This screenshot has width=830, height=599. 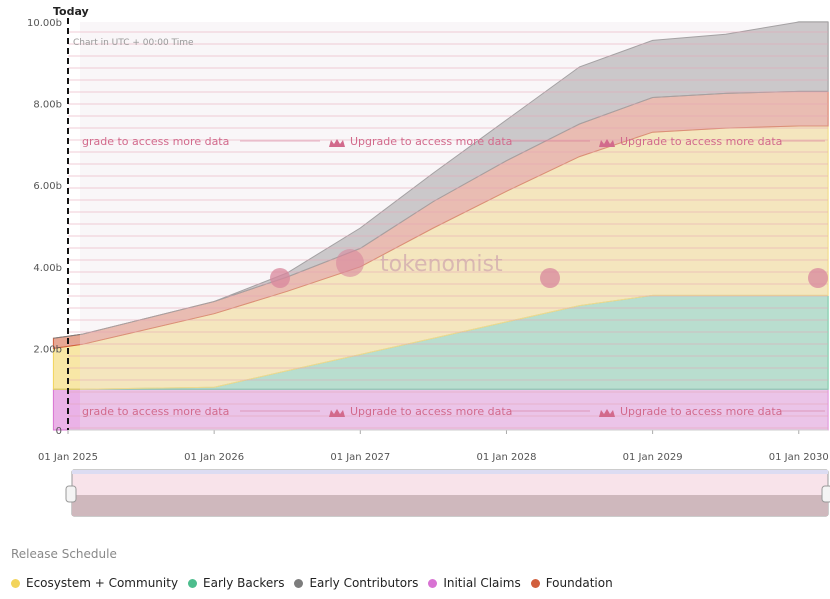 What do you see at coordinates (59, 431) in the screenshot?
I see `y-tick-label: 0` at bounding box center [59, 431].